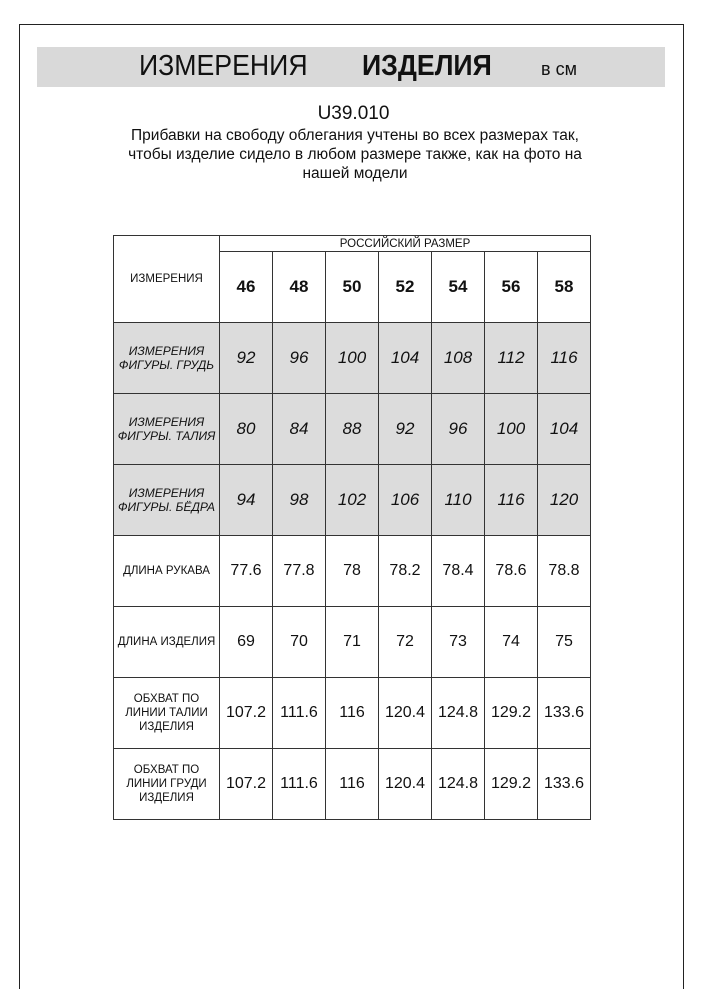 The width and height of the screenshot is (707, 1000). I want to click on size-header: 56, so click(511, 287).